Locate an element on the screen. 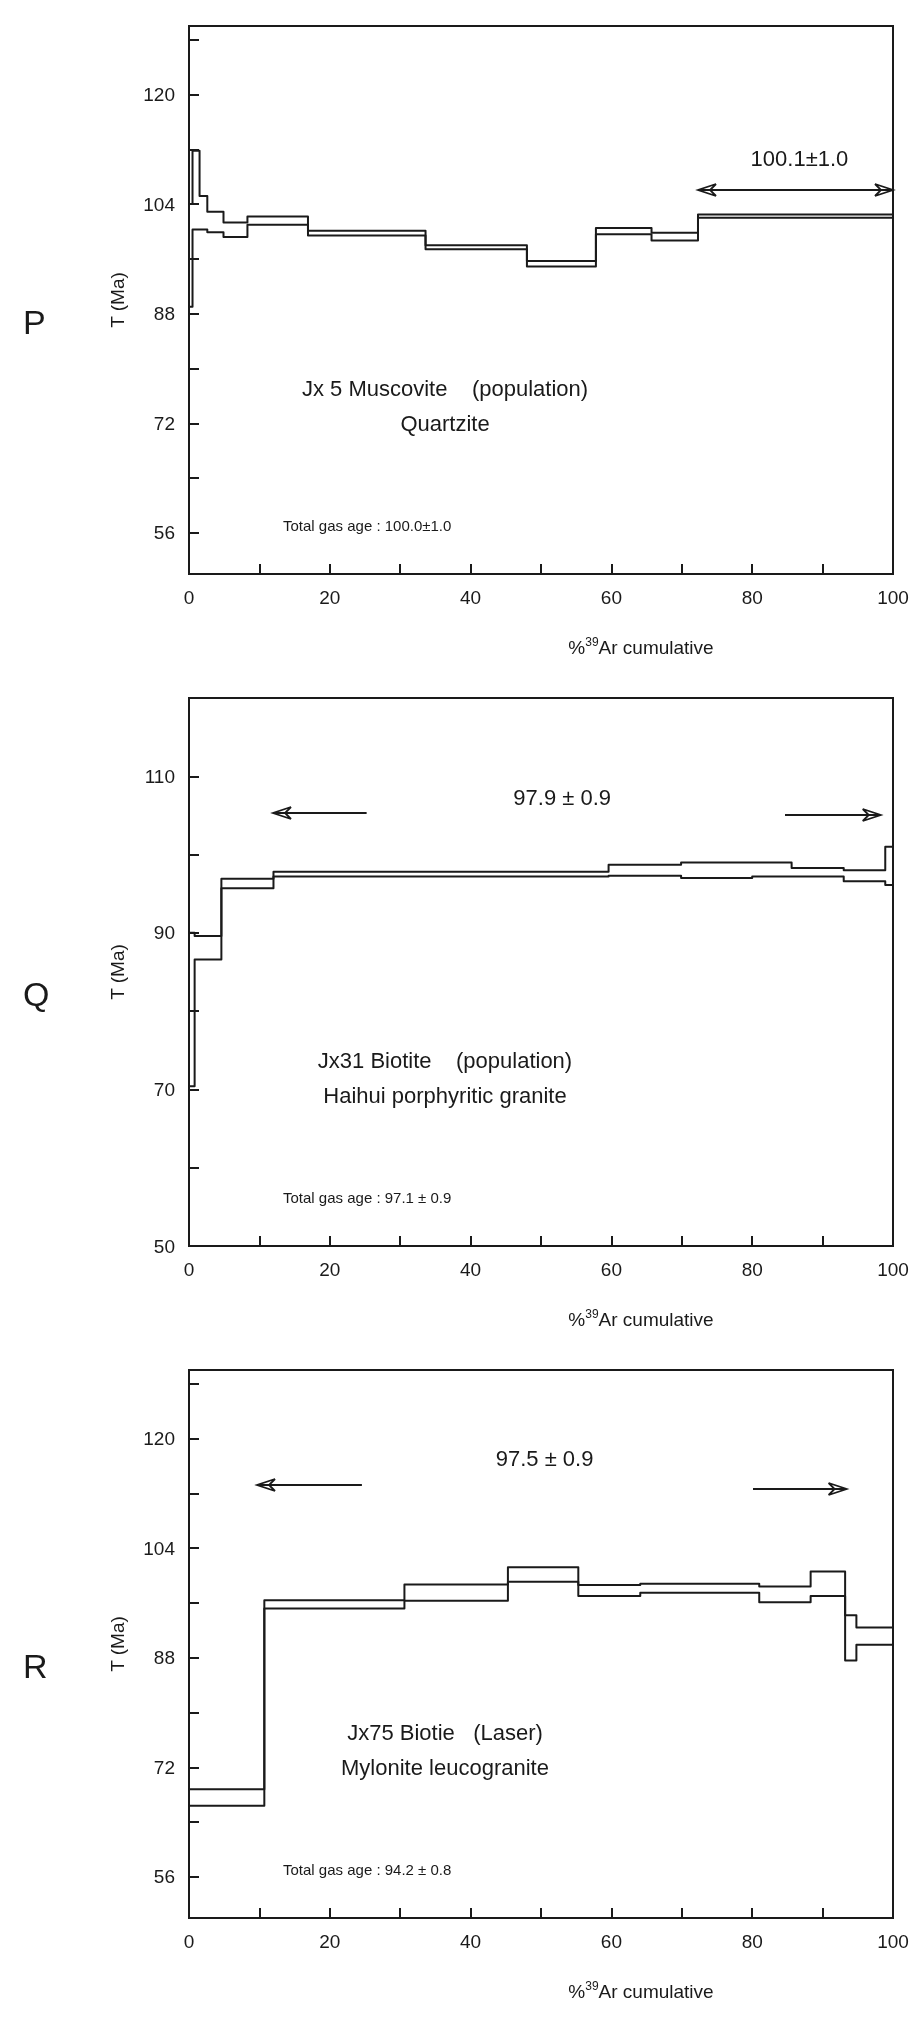  annotation: Total gas age : 94.2 ± 0.8 is located at coordinates (367, 1869).